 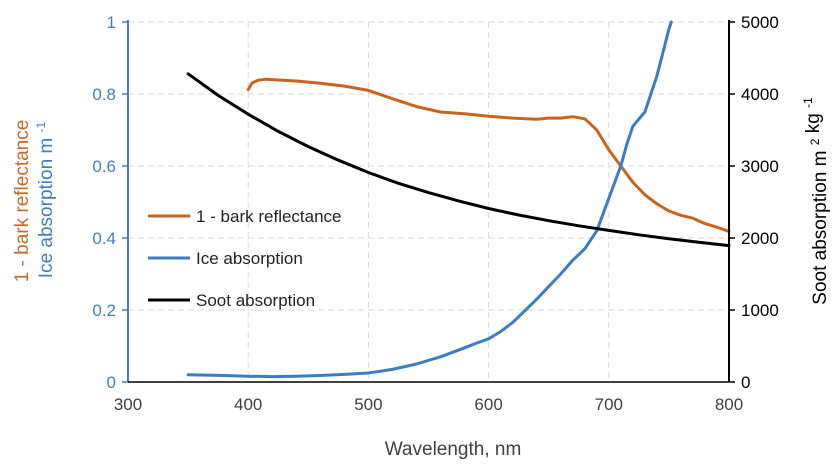 What do you see at coordinates (745, 382) in the screenshot?
I see `right-tick-label: 0` at bounding box center [745, 382].